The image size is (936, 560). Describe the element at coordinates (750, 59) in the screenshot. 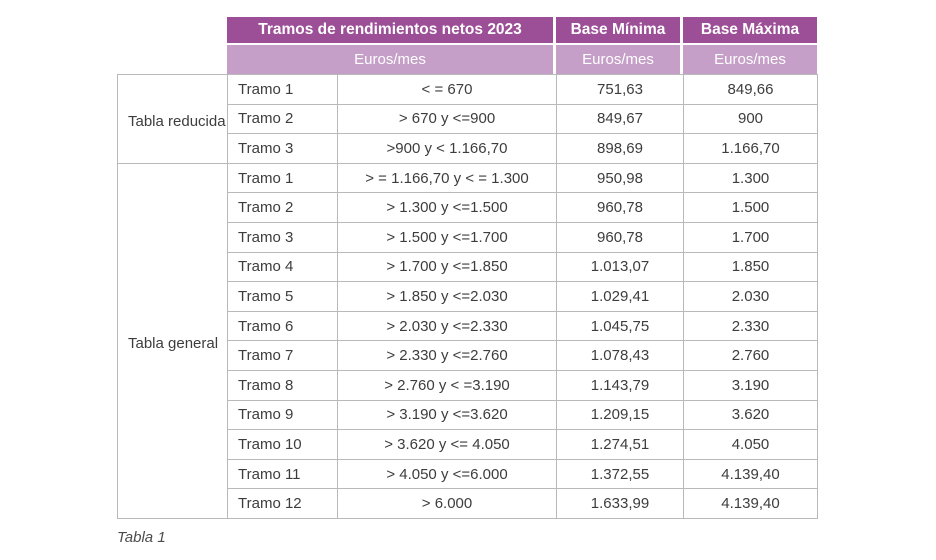

I see `header-unit-base-maxima: Euros/mes` at that location.